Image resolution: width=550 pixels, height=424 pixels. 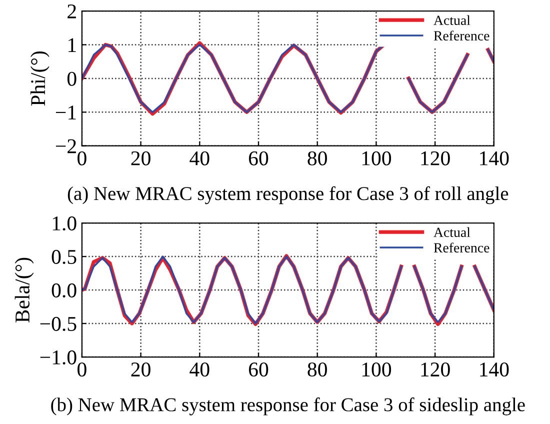 What do you see at coordinates (64, 290) in the screenshot?
I see `y-tick-label: 0.0` at bounding box center [64, 290].